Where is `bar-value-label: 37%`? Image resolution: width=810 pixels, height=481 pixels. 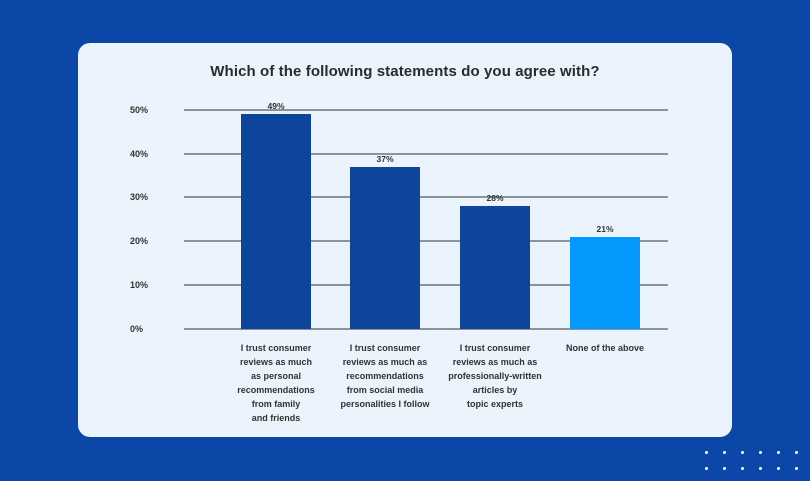 bar-value-label: 37% is located at coordinates (385, 158).